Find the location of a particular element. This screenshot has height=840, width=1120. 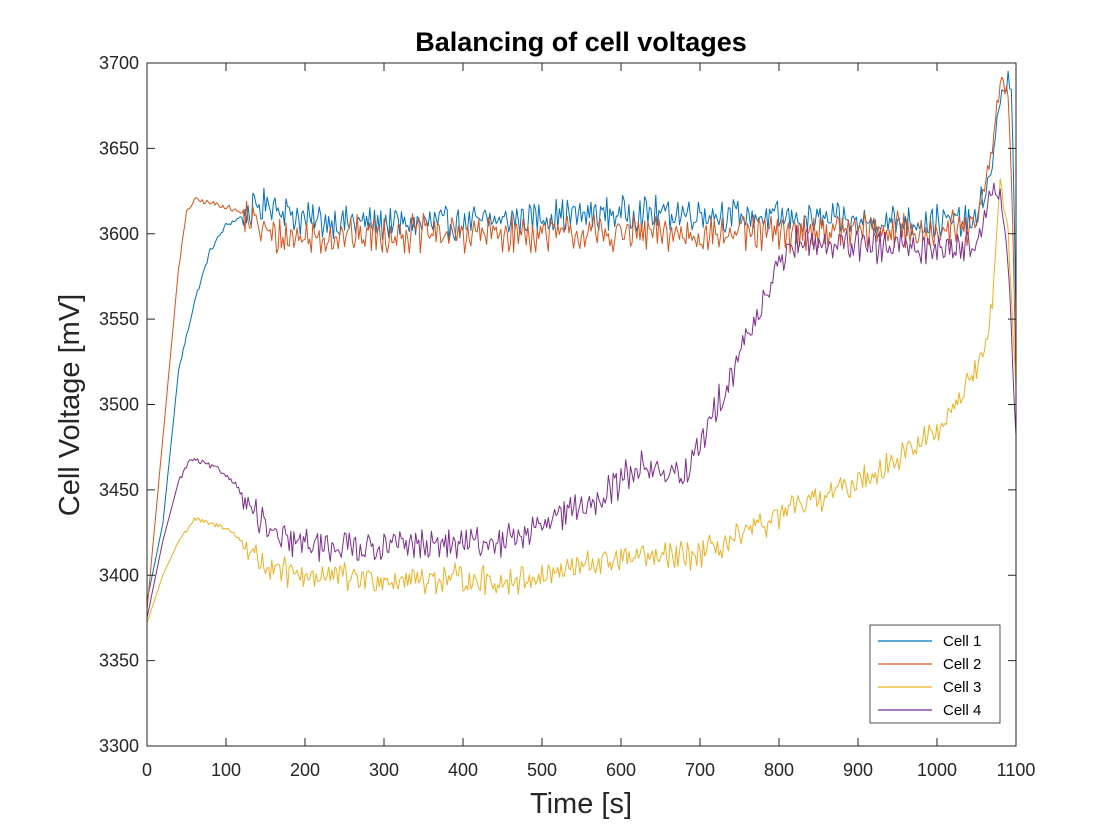

x-tick-label: 700 is located at coordinates (700, 770).